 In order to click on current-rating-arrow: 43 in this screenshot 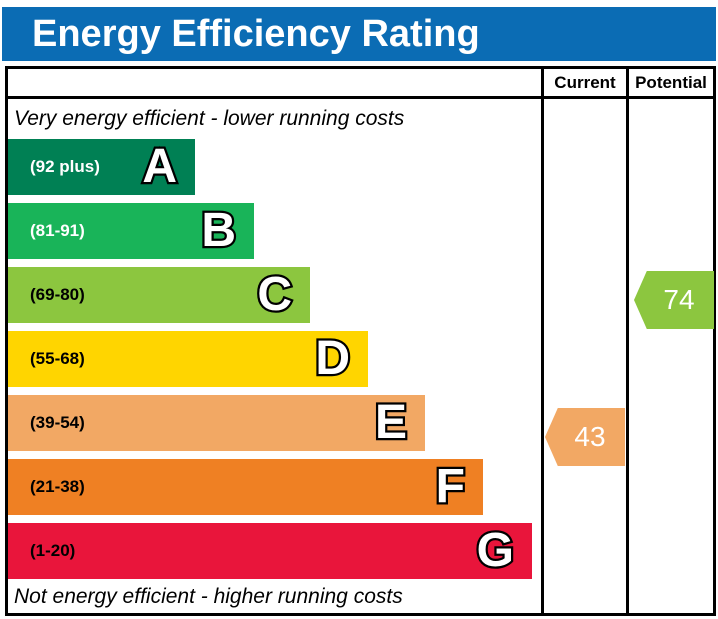, I will do `click(585, 437)`.